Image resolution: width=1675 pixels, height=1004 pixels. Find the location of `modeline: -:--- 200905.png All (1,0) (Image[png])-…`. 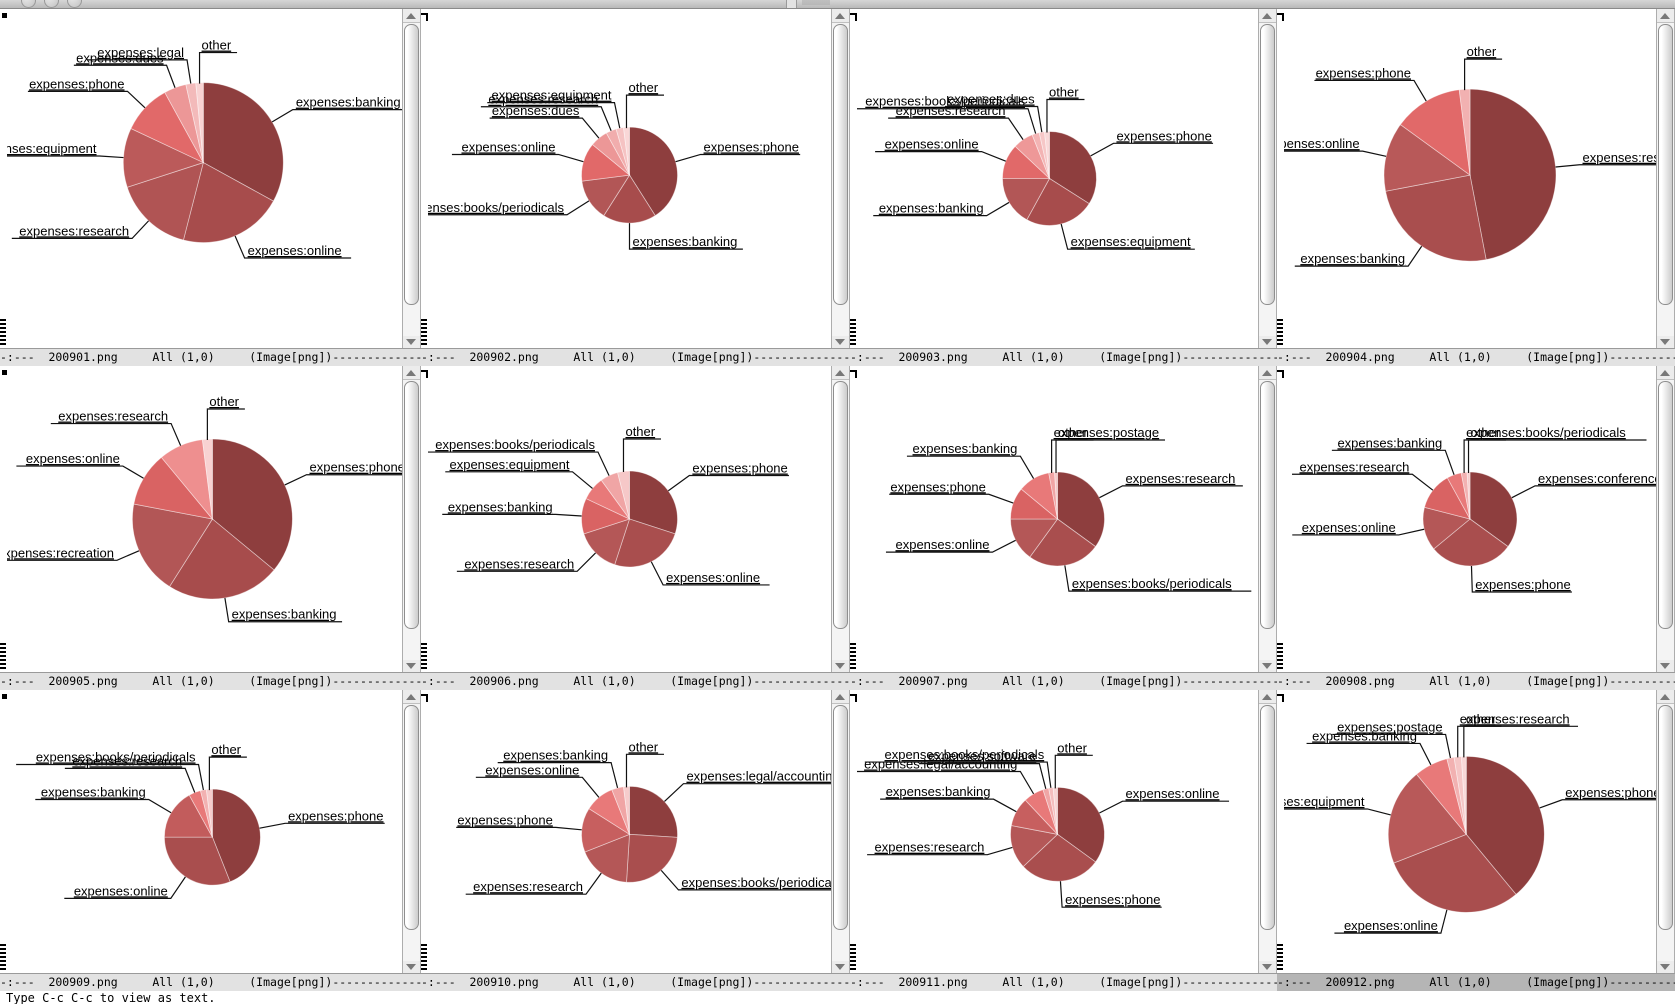

modeline: -:--- 200905.png All (1,0) (Image[png])-… is located at coordinates (210, 681).